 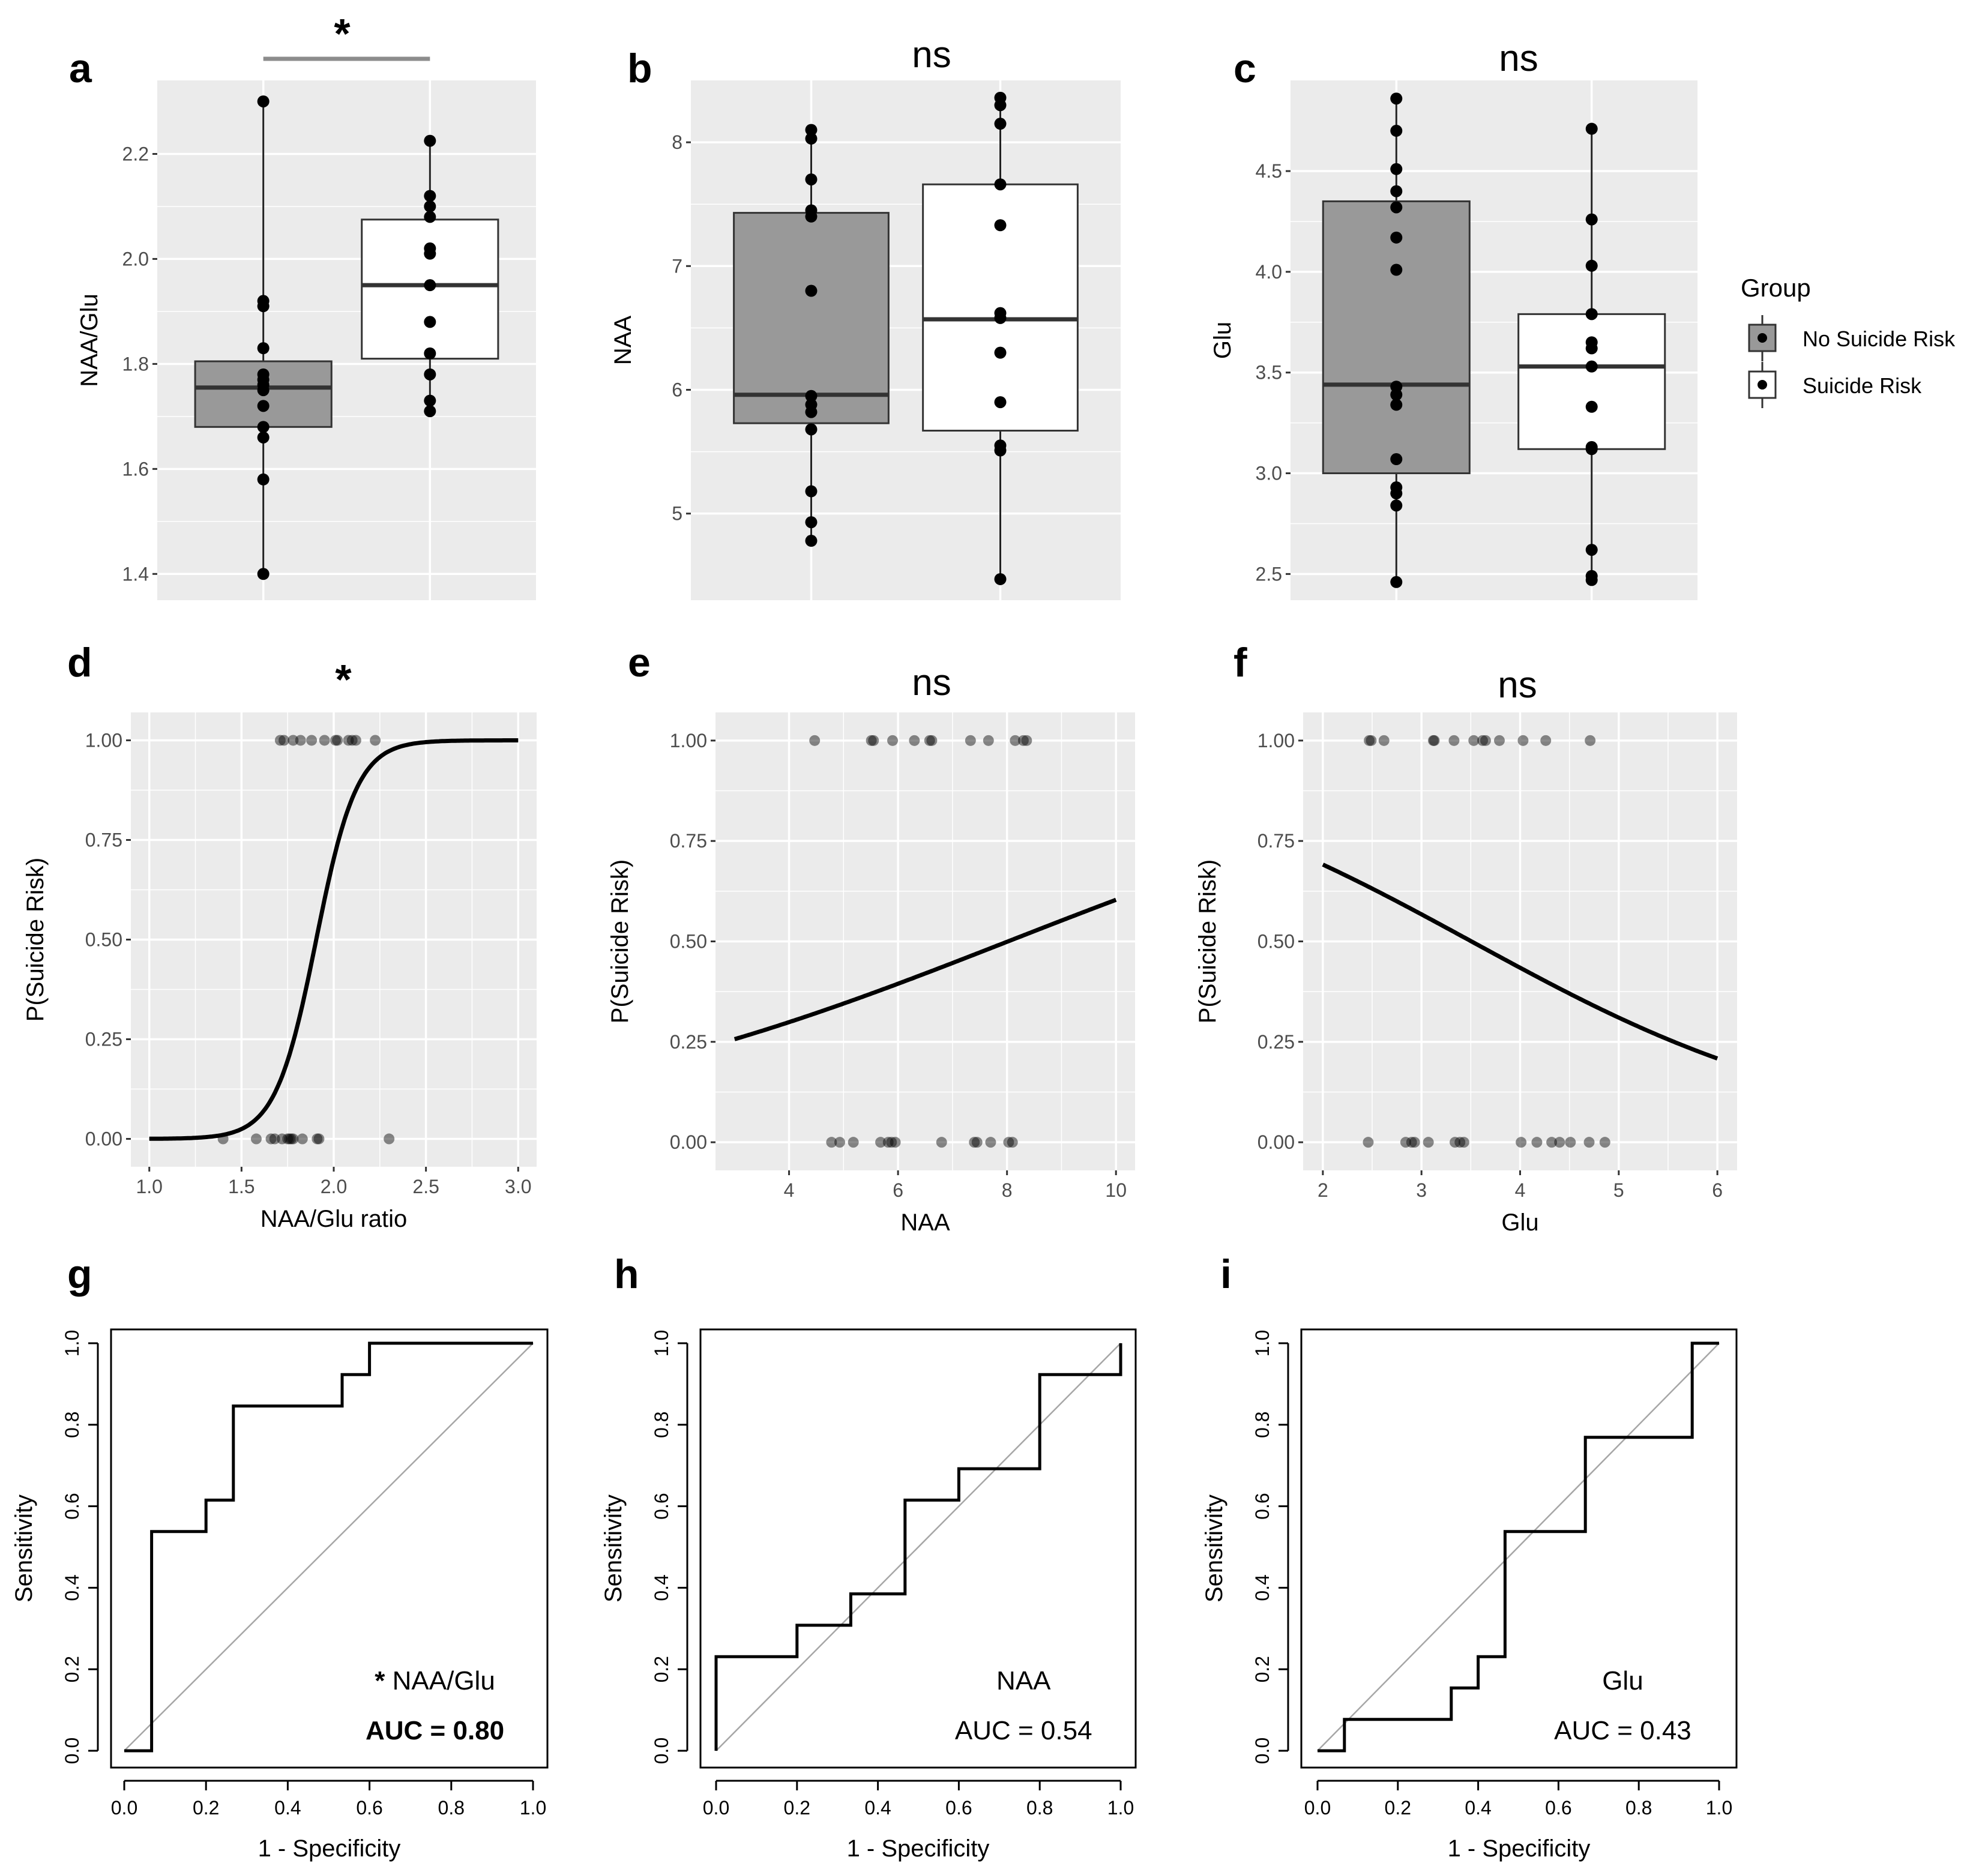 What do you see at coordinates (334, 1186) in the screenshot?
I see `xtick-label-d-2: 2.0` at bounding box center [334, 1186].